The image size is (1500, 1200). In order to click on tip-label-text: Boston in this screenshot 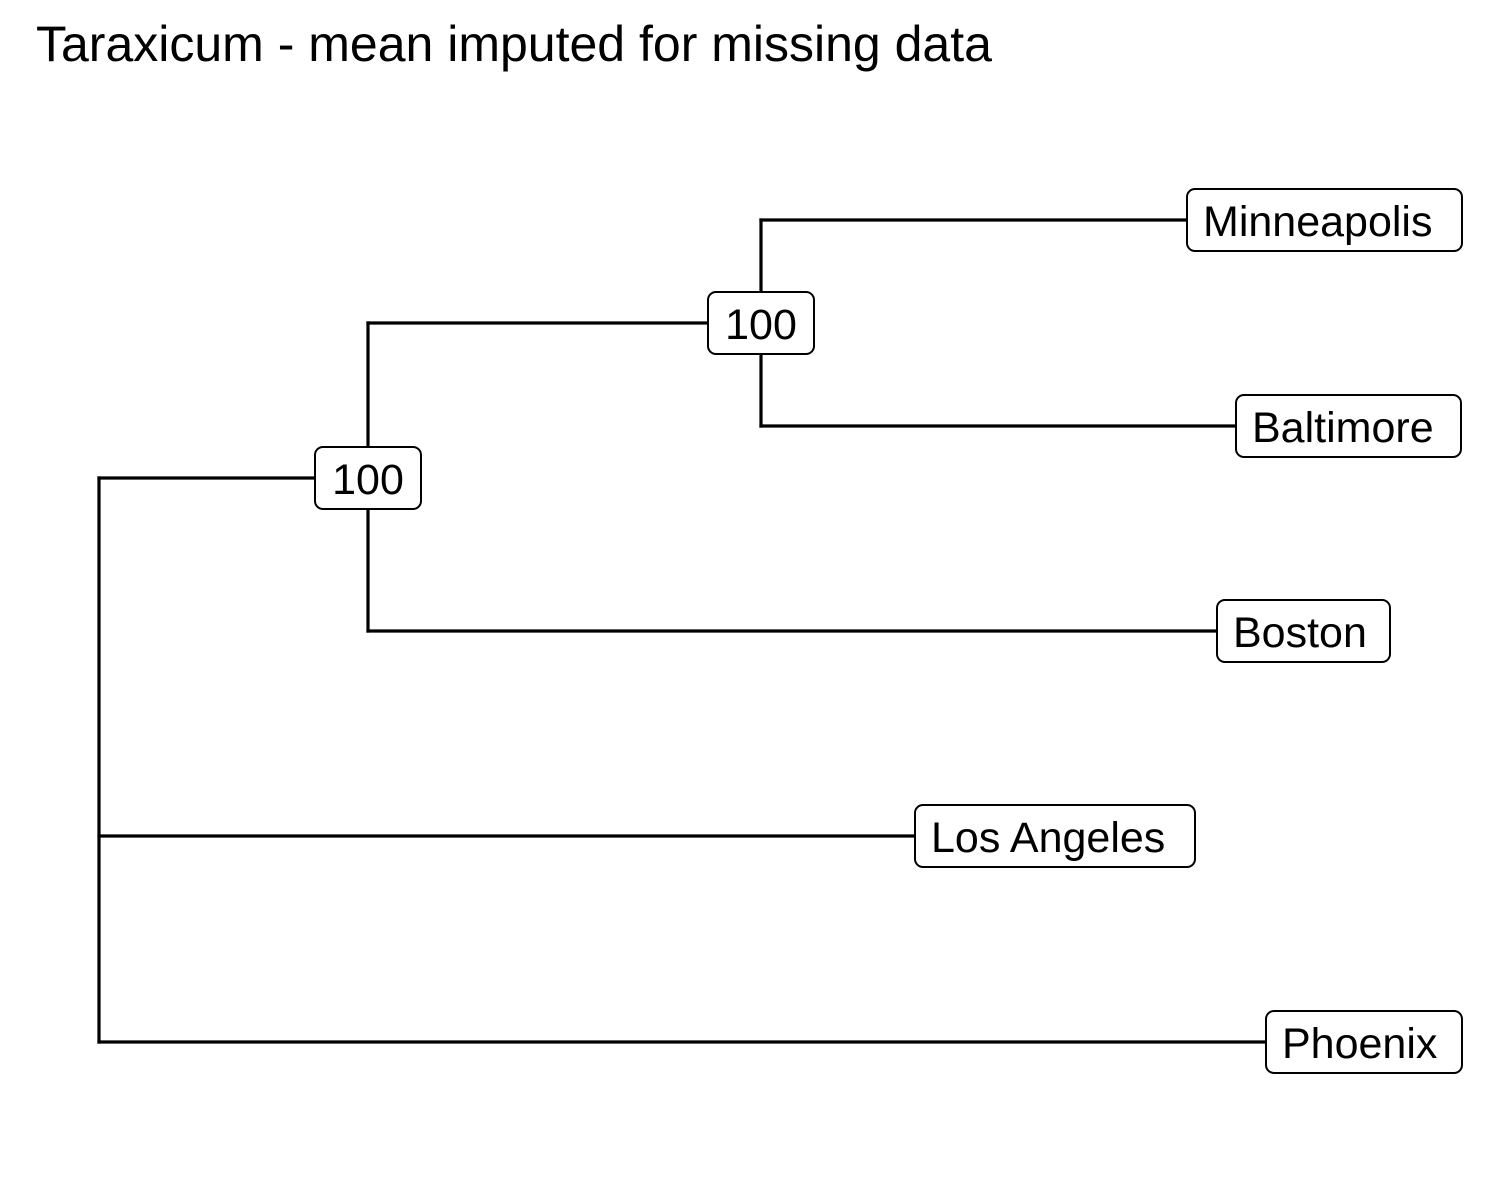, I will do `click(1300, 633)`.